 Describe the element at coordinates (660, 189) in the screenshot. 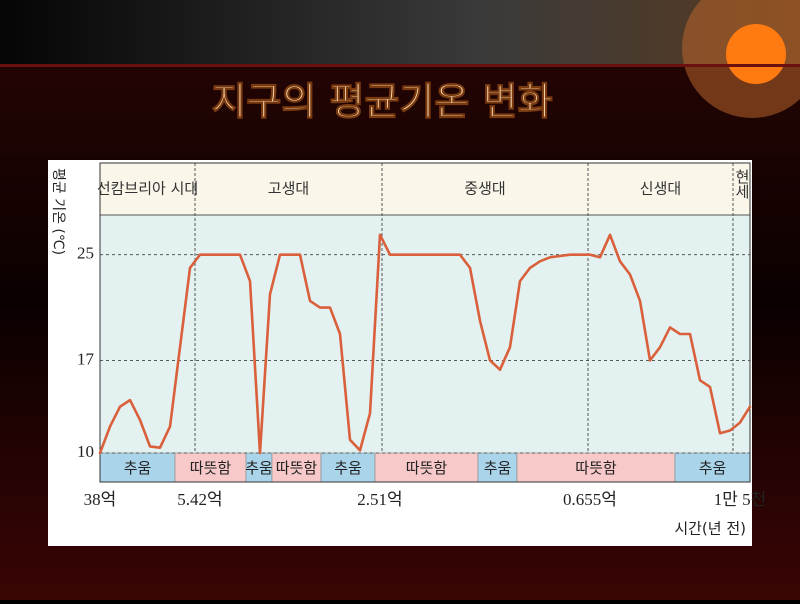

I see `era-label: 신생대` at that location.